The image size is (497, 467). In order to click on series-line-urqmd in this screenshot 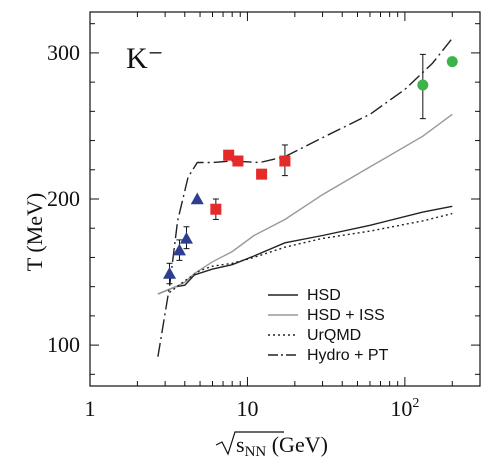, I will do `click(311, 253)`.